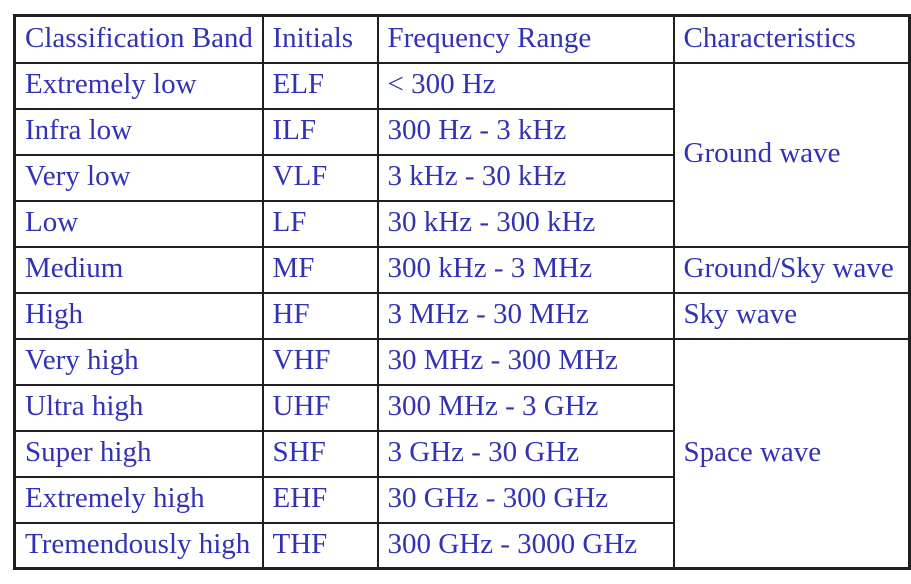 The height and width of the screenshot is (584, 911). What do you see at coordinates (320, 39) in the screenshot?
I see `header-initials: Initials` at bounding box center [320, 39].